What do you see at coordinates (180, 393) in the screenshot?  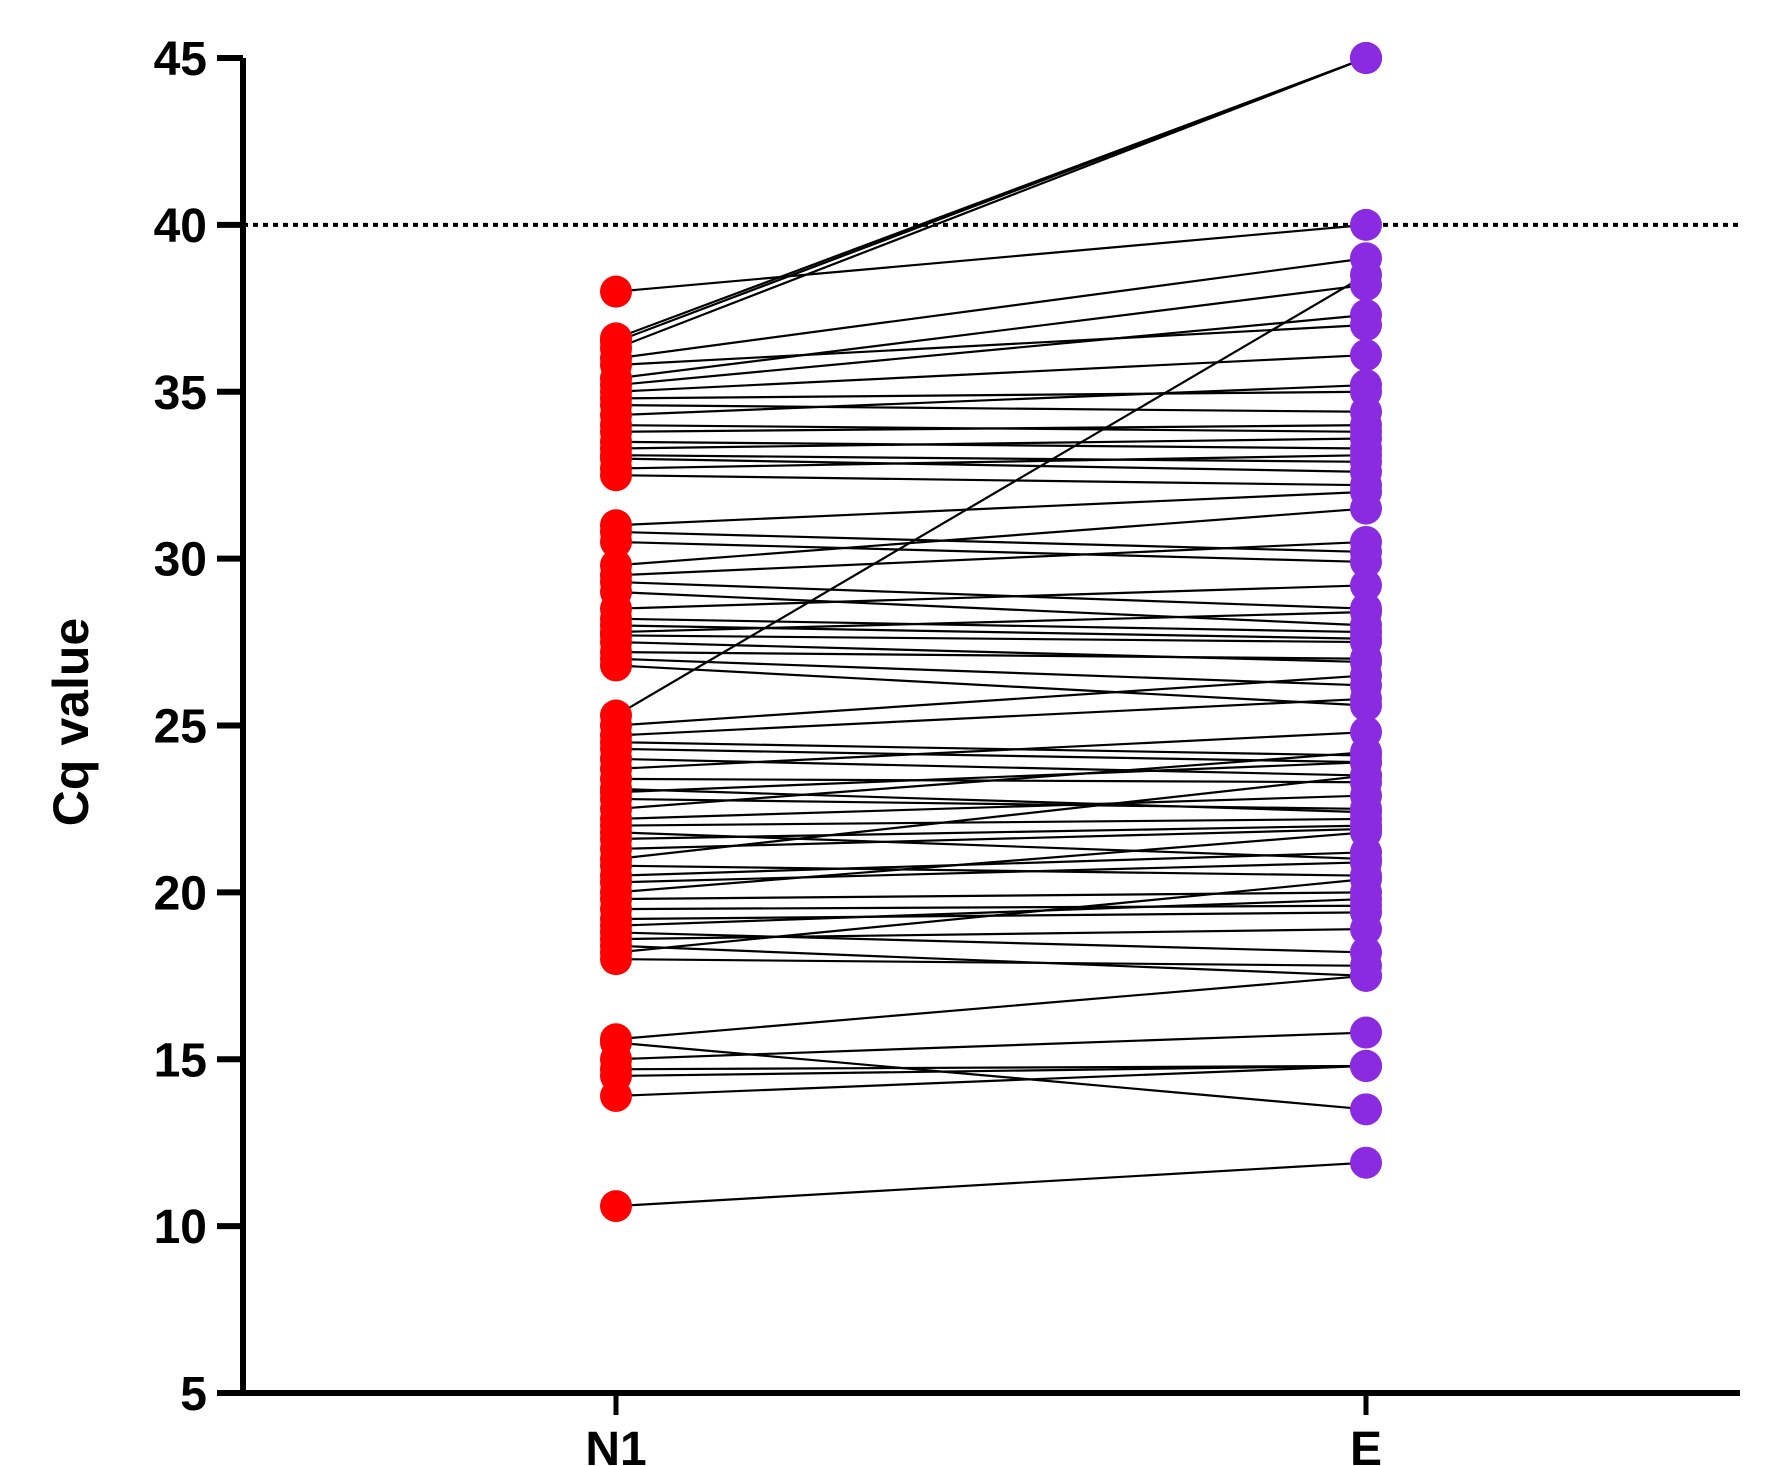 I see `y-tick-label-35: 35` at bounding box center [180, 393].